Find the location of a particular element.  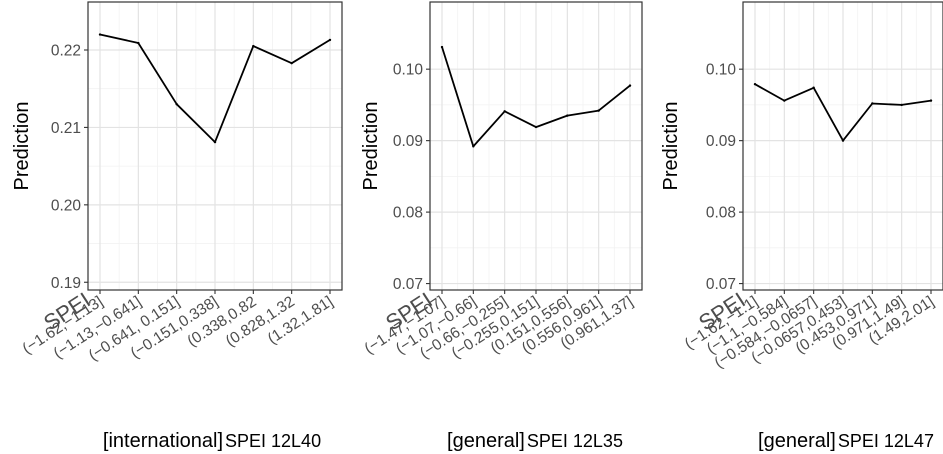

x-axis-title: [international] SPEI 12L40 is located at coordinates (212, 441).